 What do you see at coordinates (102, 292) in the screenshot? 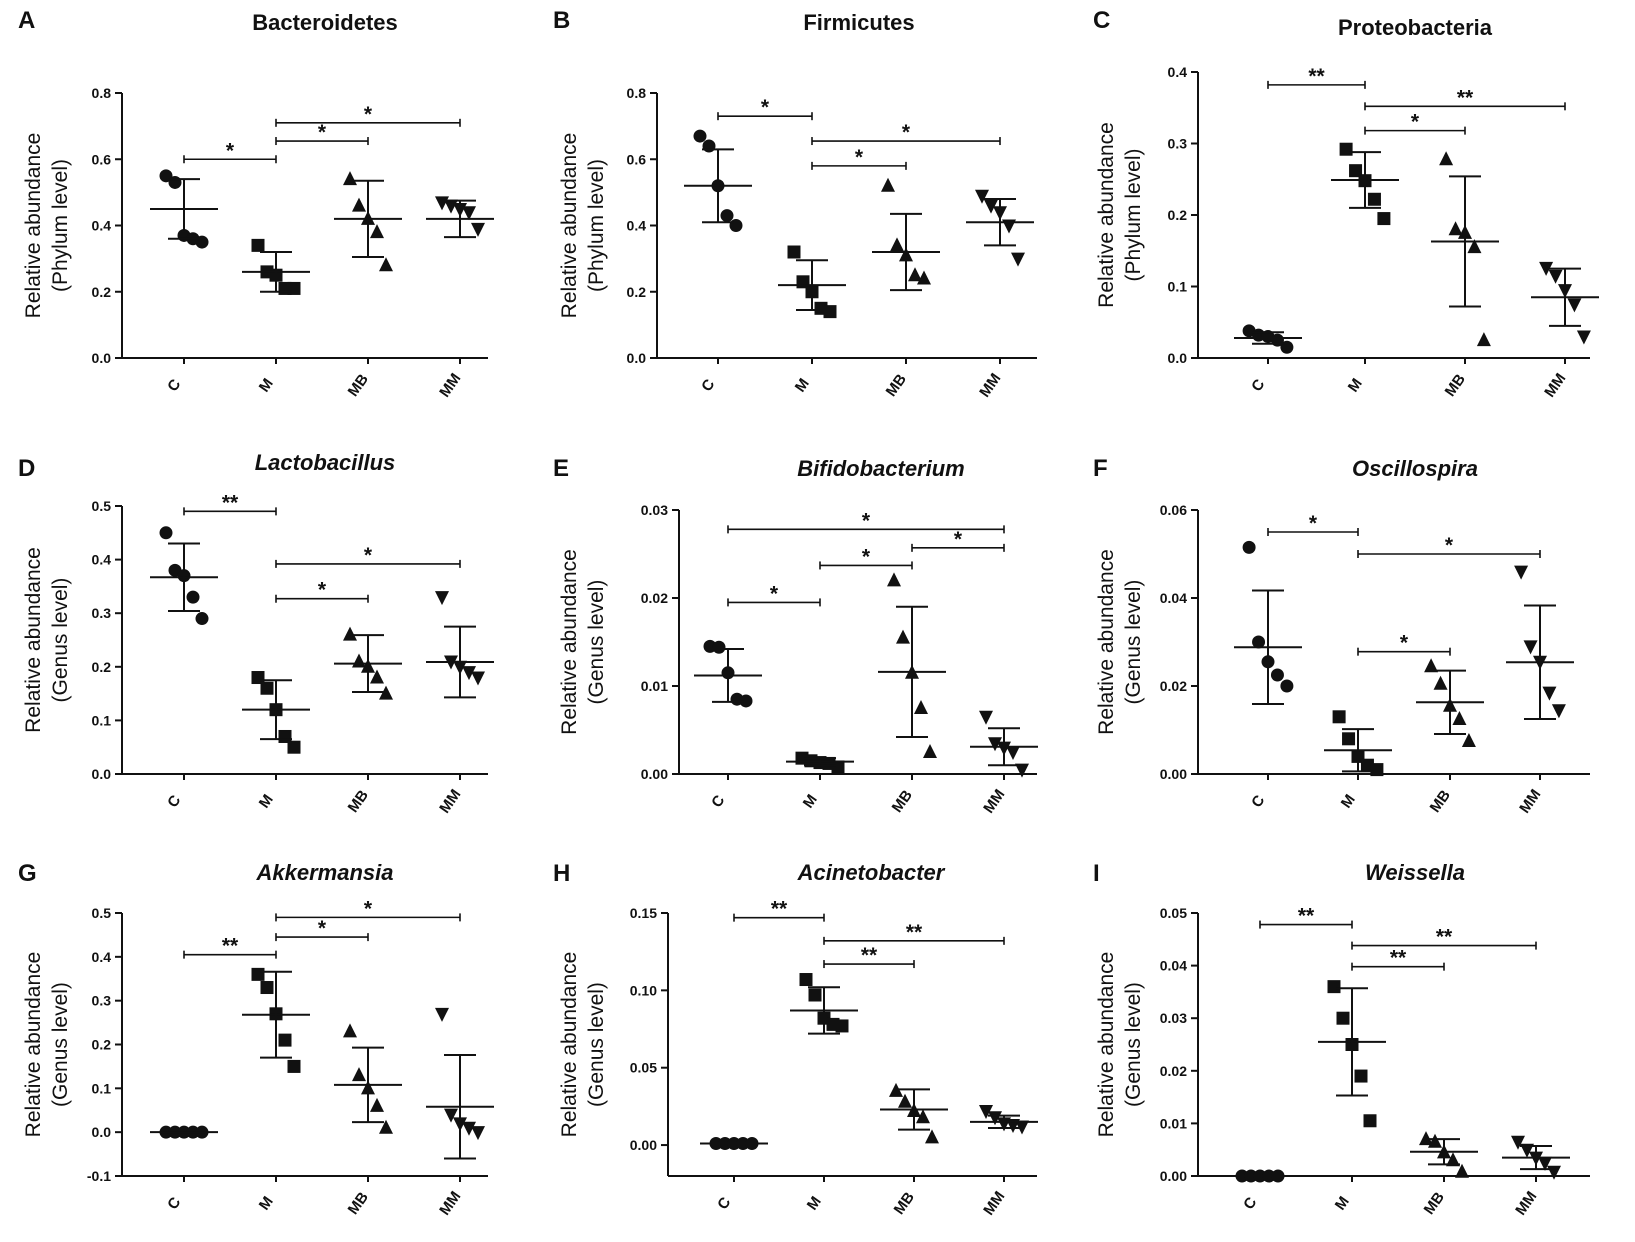
I see `y-tick-label: 0.2` at bounding box center [102, 292].